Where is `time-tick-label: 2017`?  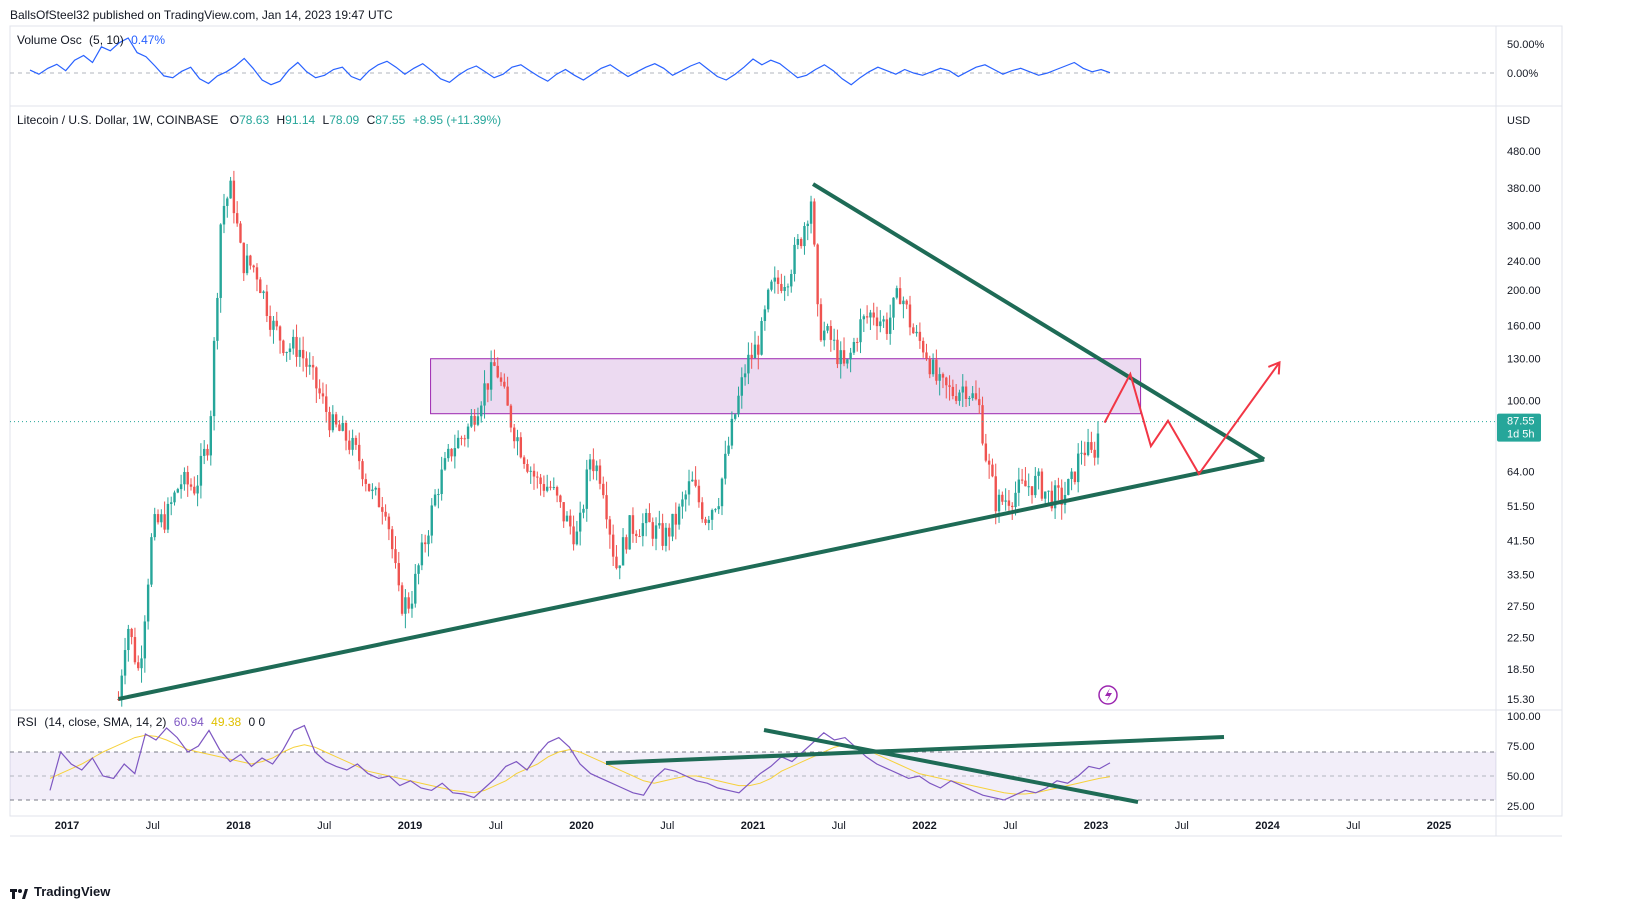
time-tick-label: 2017 is located at coordinates (67, 826).